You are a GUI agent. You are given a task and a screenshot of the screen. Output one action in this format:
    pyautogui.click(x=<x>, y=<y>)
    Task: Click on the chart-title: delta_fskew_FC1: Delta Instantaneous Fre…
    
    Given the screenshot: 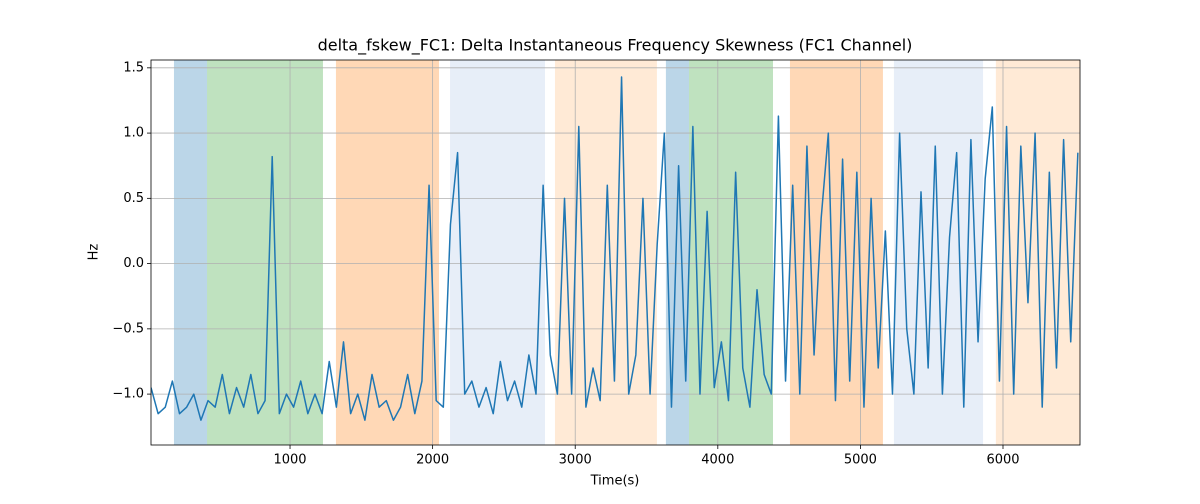 What is the action you would take?
    pyautogui.click(x=615, y=46)
    